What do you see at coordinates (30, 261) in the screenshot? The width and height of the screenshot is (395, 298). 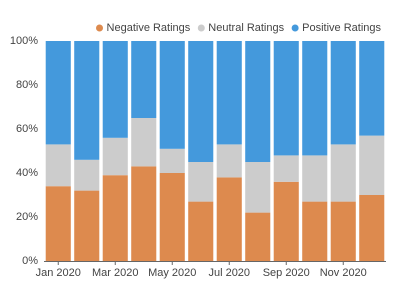 I see `y-tick-label: 0%` at bounding box center [30, 261].